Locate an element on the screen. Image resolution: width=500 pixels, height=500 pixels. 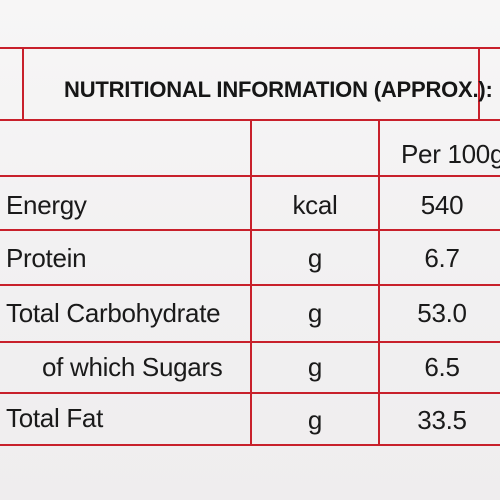
nutrient-value: 6.5 is located at coordinates (442, 367).